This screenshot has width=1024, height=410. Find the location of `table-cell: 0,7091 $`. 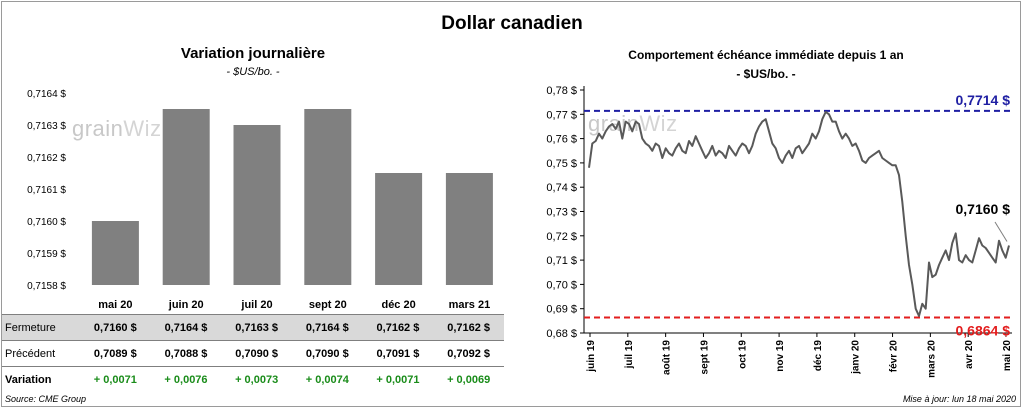

table-cell: 0,7091 $ is located at coordinates (398, 353).